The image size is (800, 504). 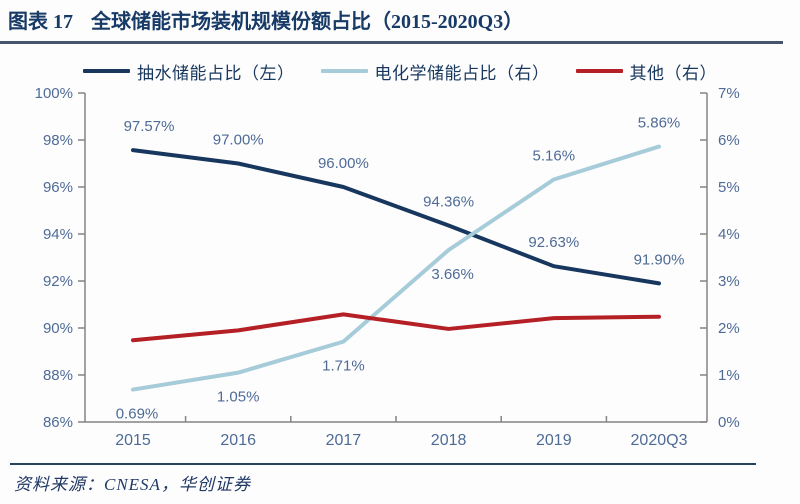 What do you see at coordinates (58, 328) in the screenshot?
I see `left-axis-tick-label: 90%` at bounding box center [58, 328].